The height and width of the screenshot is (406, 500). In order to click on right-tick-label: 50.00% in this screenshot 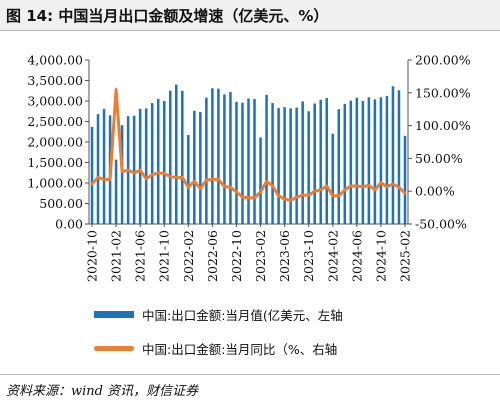, I will do `click(439, 158)`.